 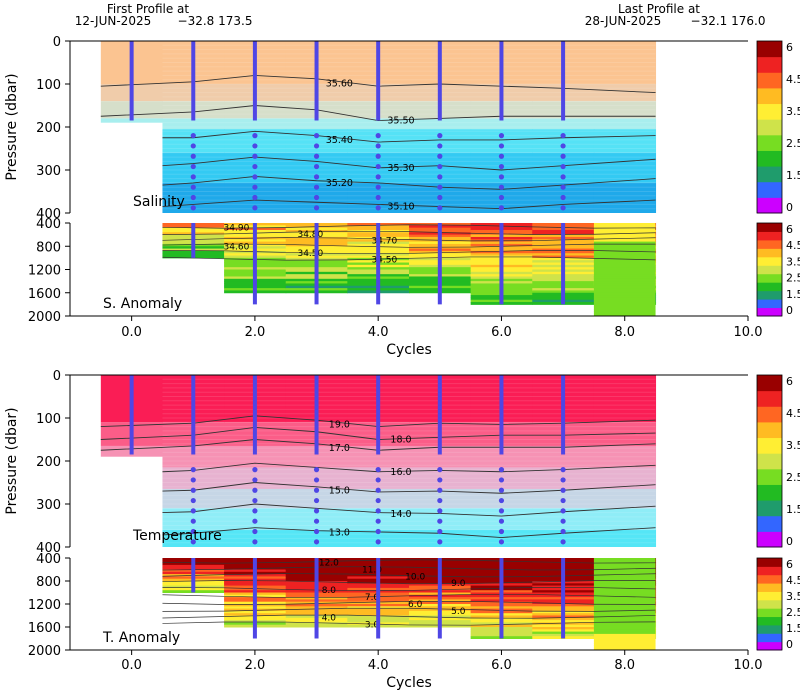 I want to click on anomaly-contour-label: 34.70, so click(x=384, y=241).